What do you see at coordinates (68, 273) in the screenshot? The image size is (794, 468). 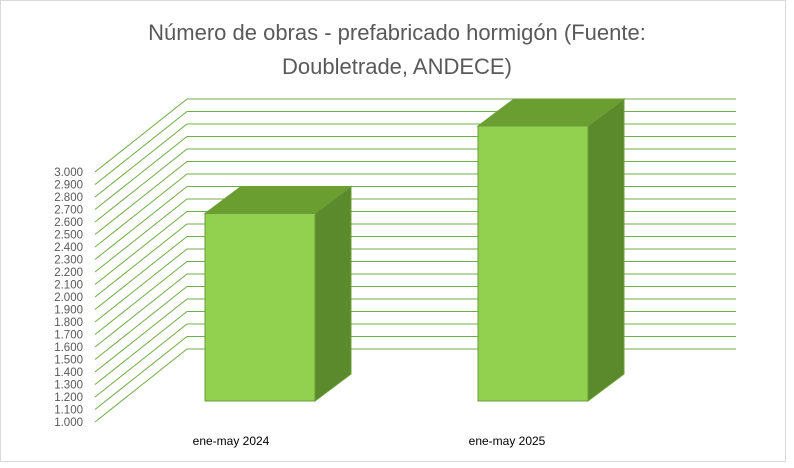 I see `y-tick-label: 2.200` at bounding box center [68, 273].